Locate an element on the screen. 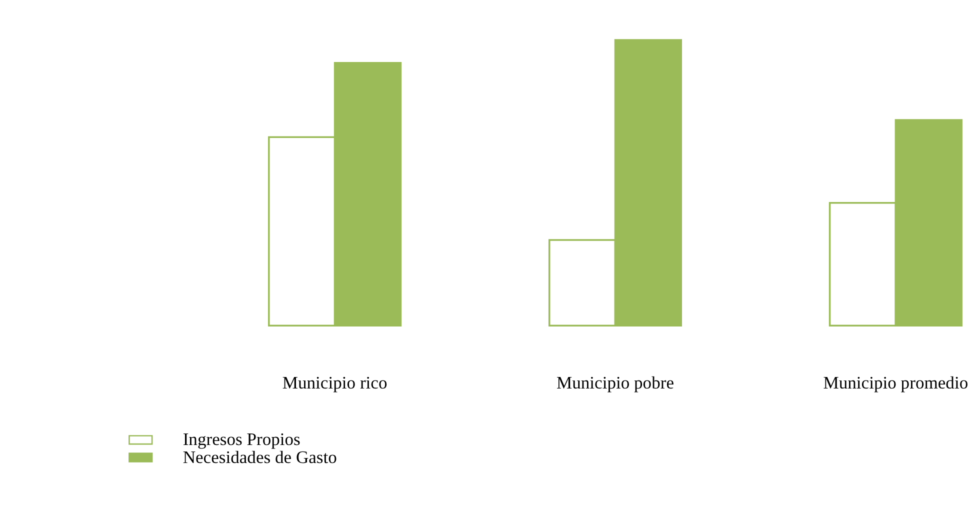 The height and width of the screenshot is (525, 980). legend-label: Ingresos Propios is located at coordinates (241, 439).